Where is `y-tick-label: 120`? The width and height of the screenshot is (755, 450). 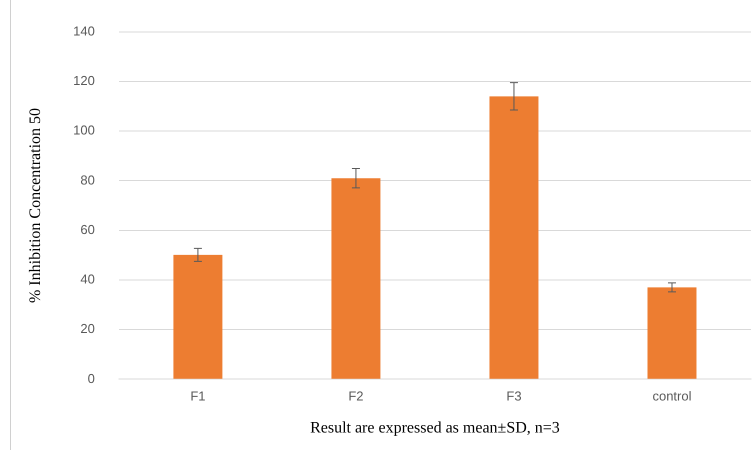
y-tick-label: 120 is located at coordinates (84, 80).